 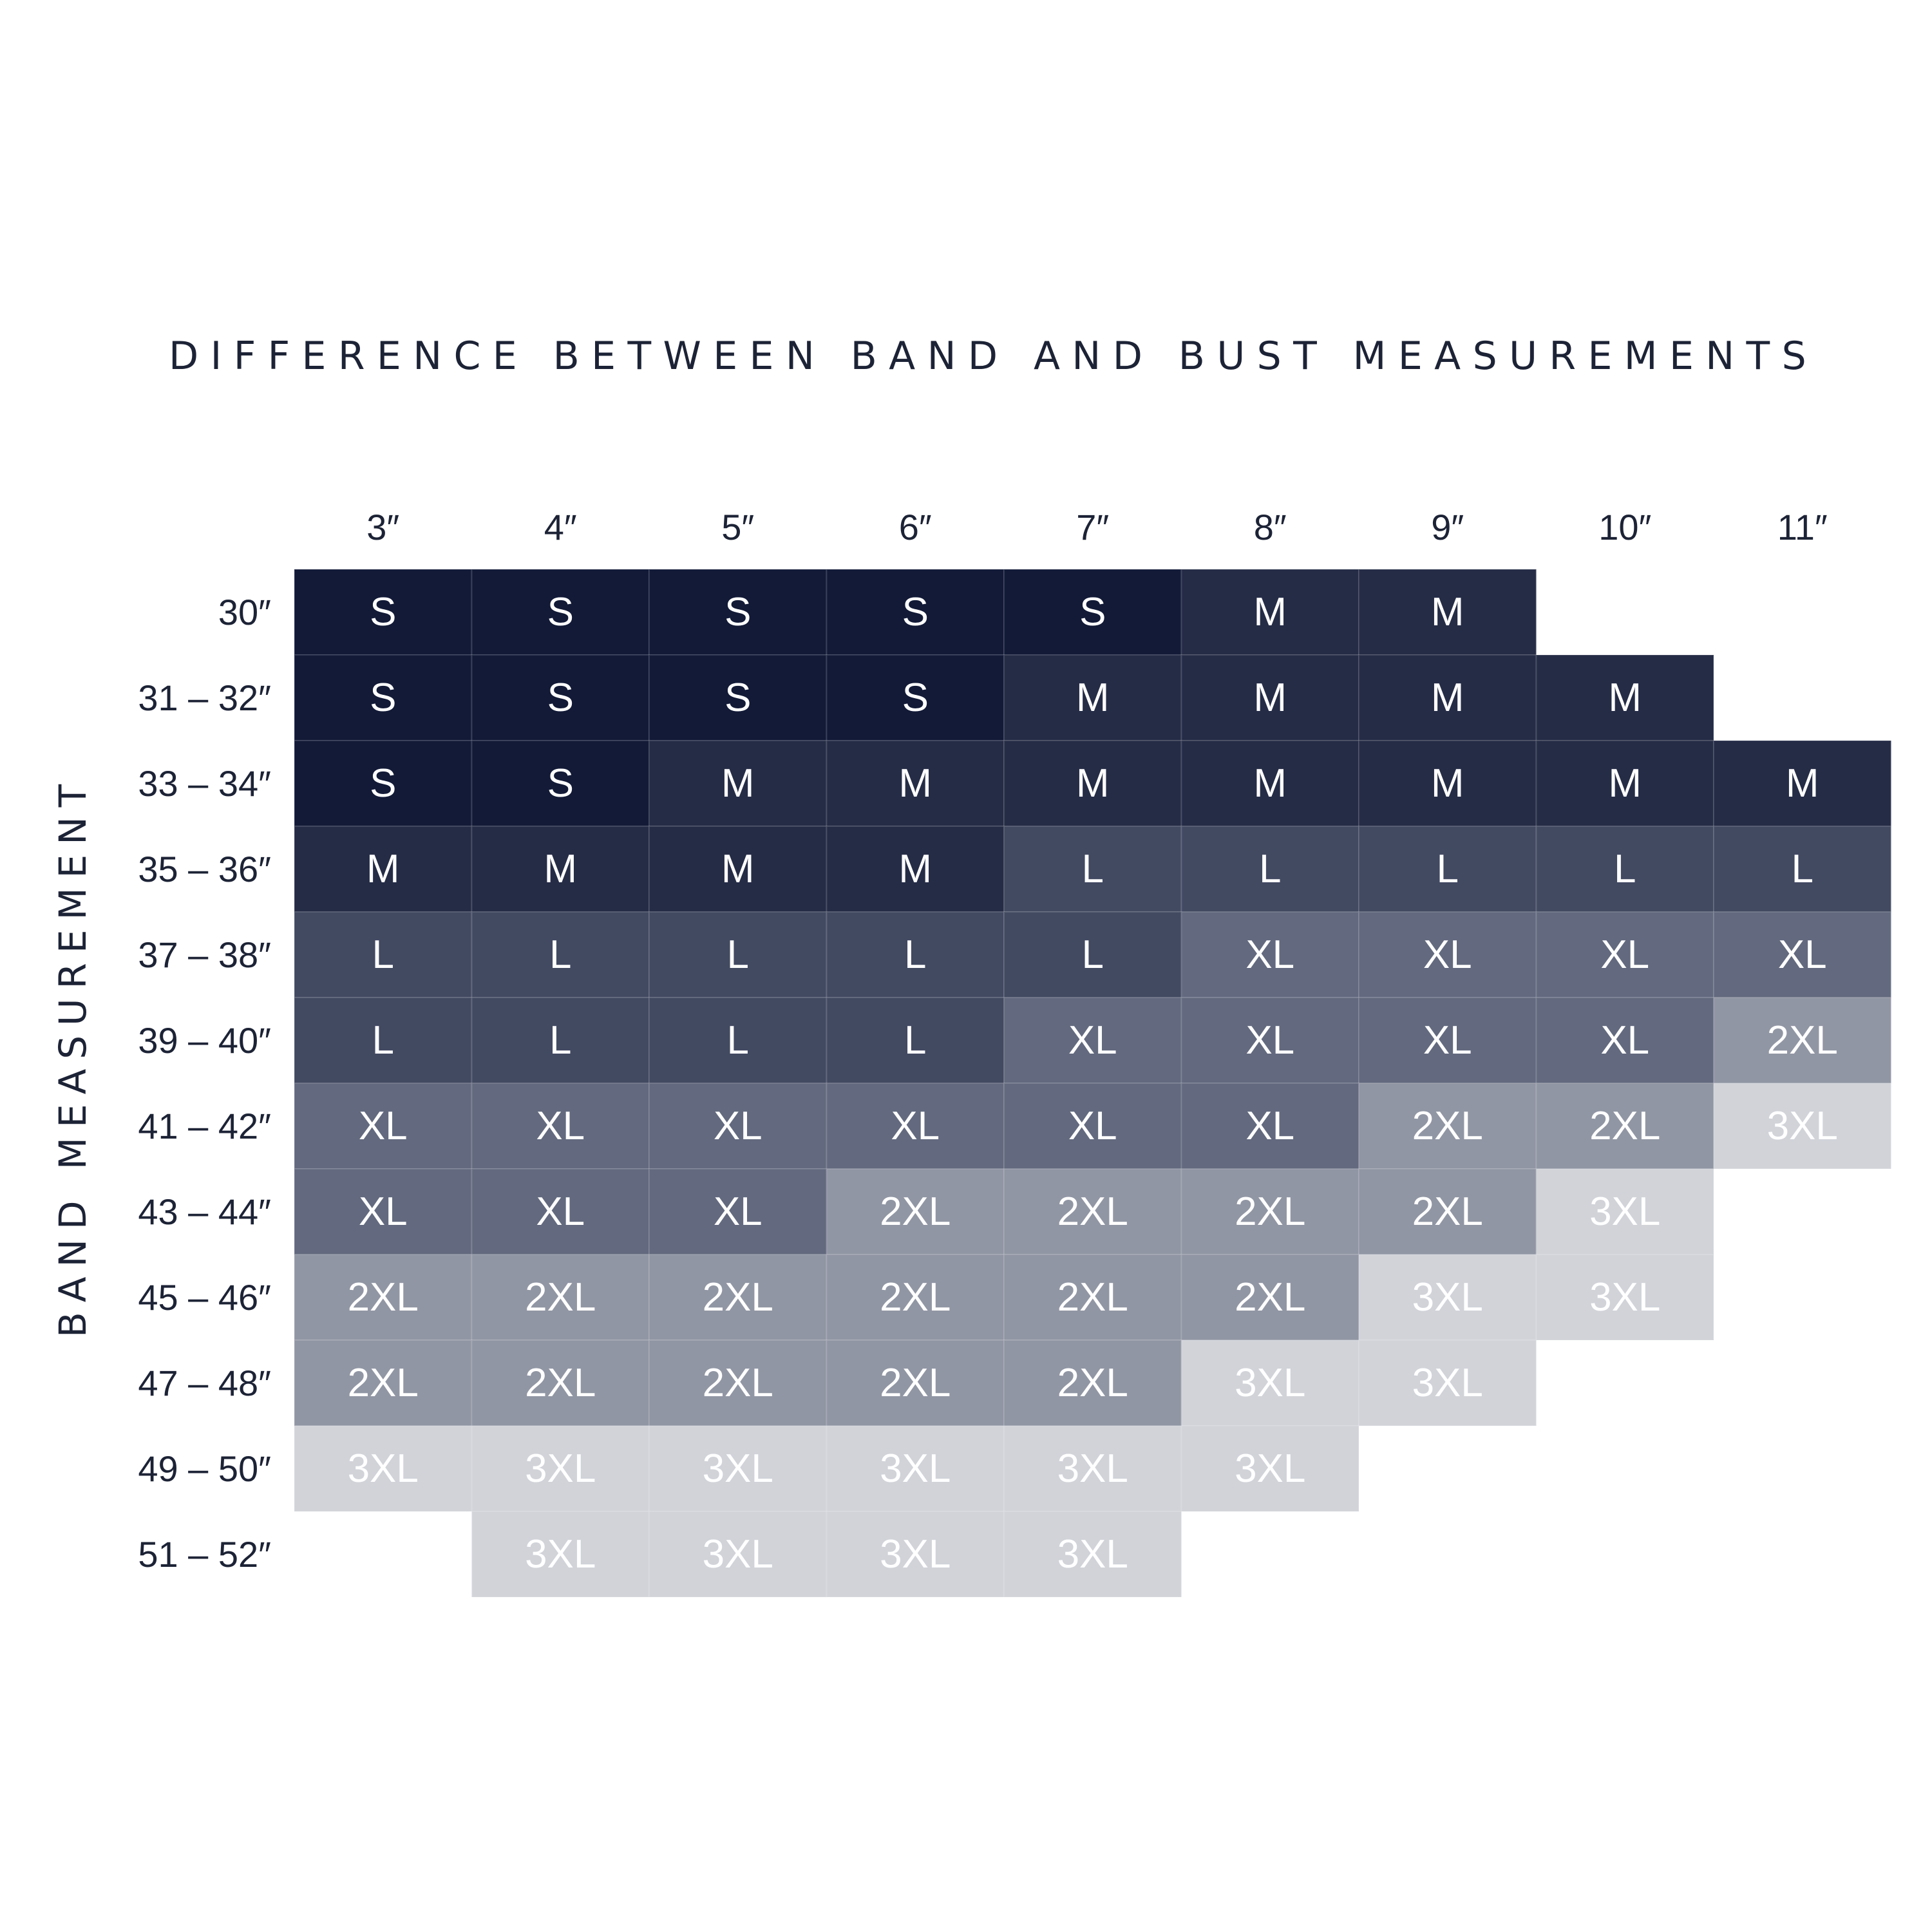 What do you see at coordinates (205, 1211) in the screenshot?
I see `row-tick-label: 43 – 44″` at bounding box center [205, 1211].